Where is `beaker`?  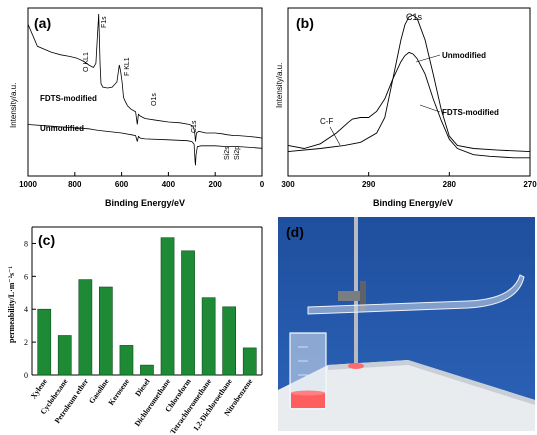
beaker is located at coordinates (308, 371).